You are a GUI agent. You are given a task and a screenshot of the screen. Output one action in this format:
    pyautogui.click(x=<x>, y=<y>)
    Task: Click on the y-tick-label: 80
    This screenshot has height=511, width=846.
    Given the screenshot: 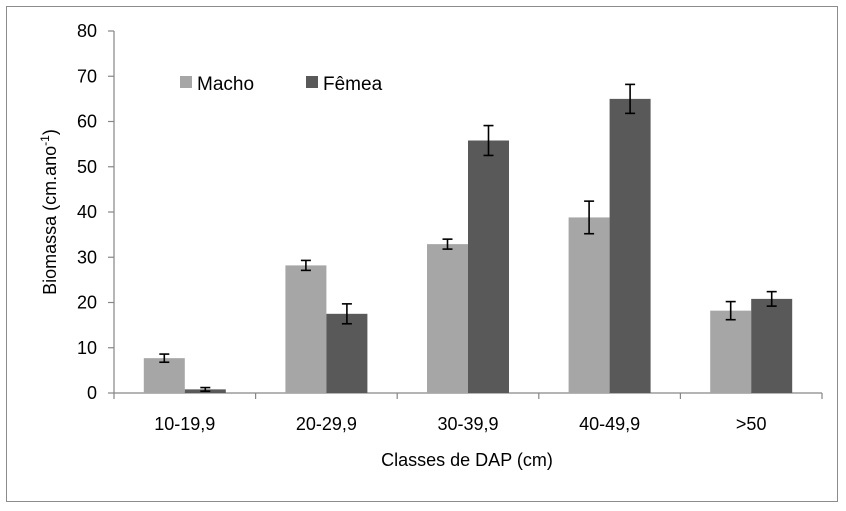 What is the action you would take?
    pyautogui.click(x=87, y=31)
    